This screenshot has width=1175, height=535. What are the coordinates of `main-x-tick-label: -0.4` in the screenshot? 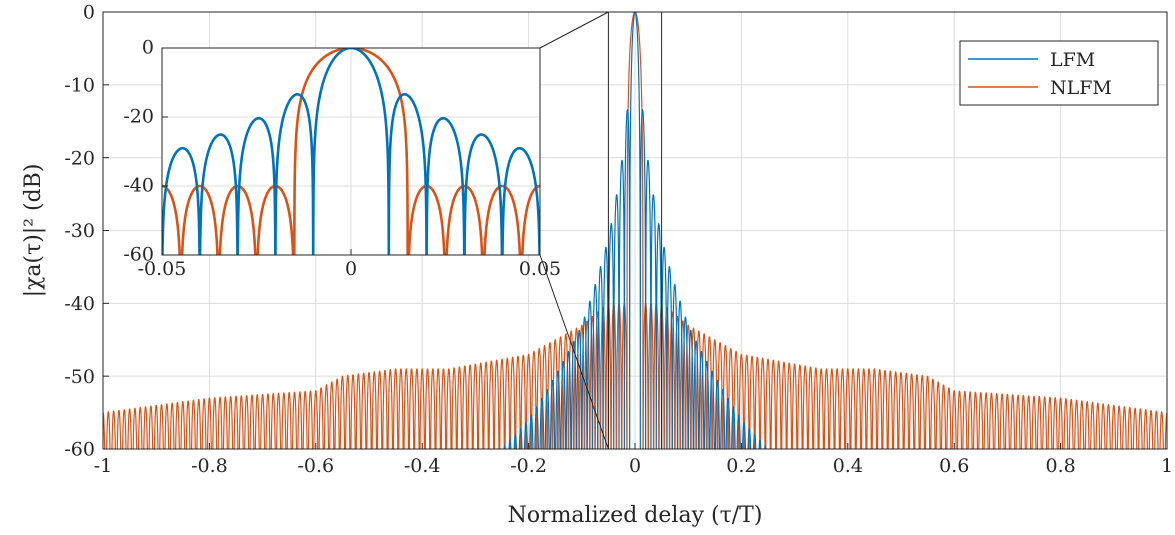 It's located at (422, 466).